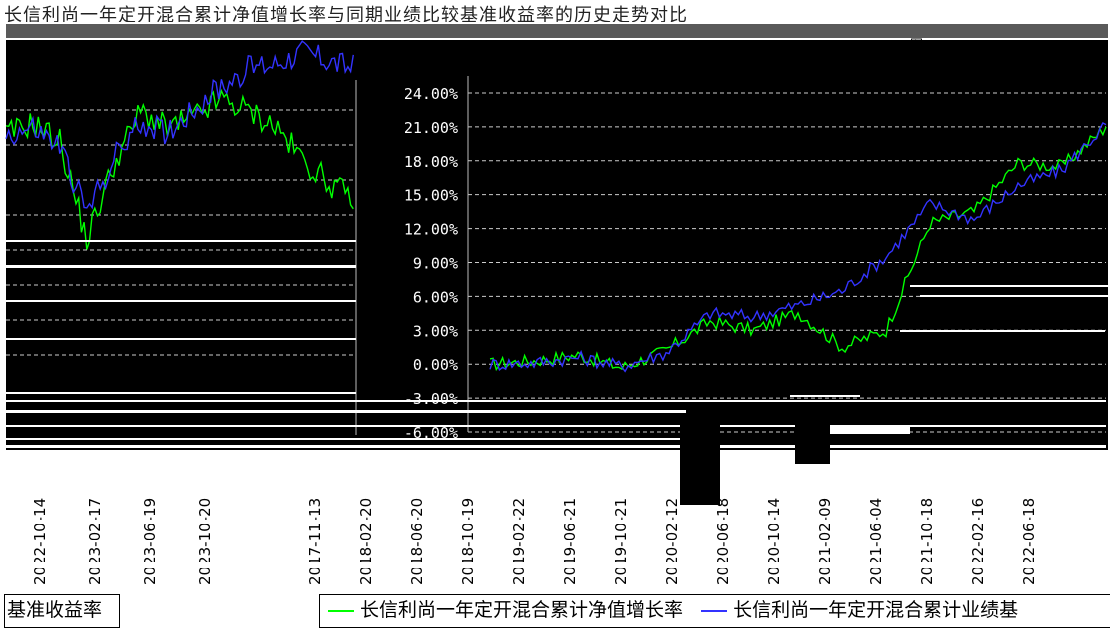 Image resolution: width=1112 pixels, height=631 pixels. I want to click on chart-title-strip: 长信利尚一年定开混合累计净值增长率与同期业绩比较基准收益率的历史走势对比, so click(556, 11).